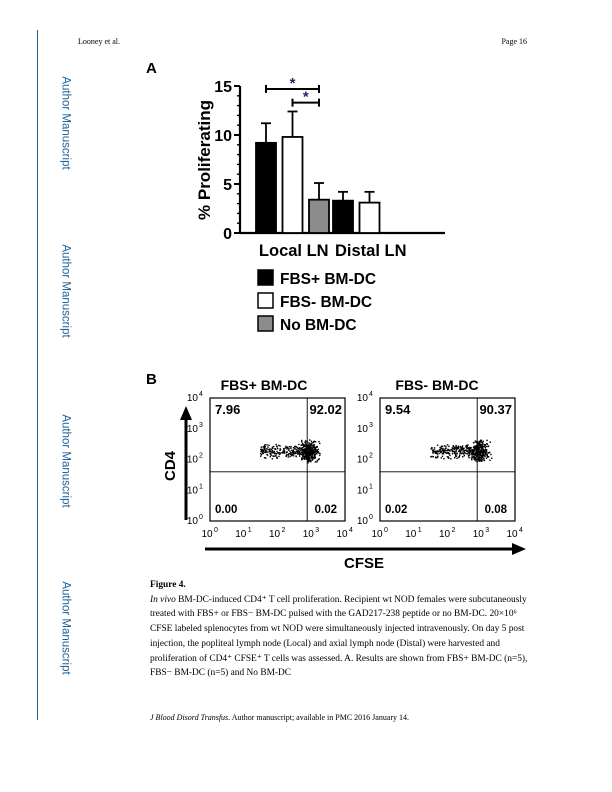 This screenshot has width=612, height=792. Describe the element at coordinates (325, 409) in the screenshot. I see `quadrant-percentage: 92.02` at that location.